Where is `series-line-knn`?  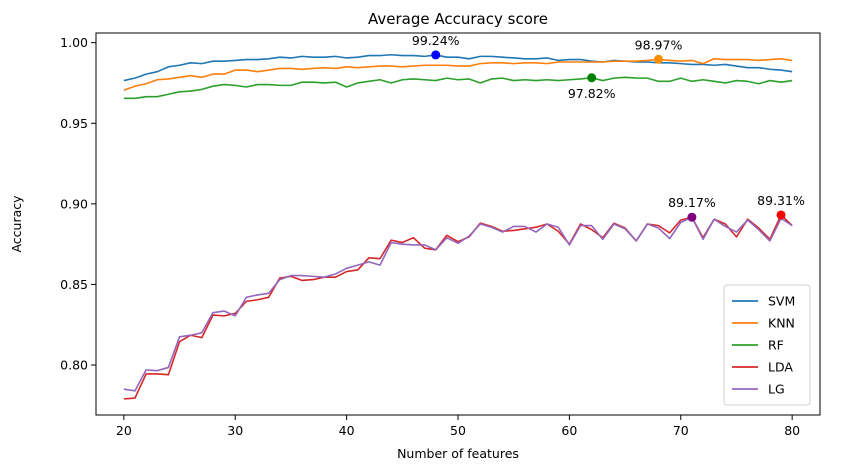
series-line-knn is located at coordinates (458, 74).